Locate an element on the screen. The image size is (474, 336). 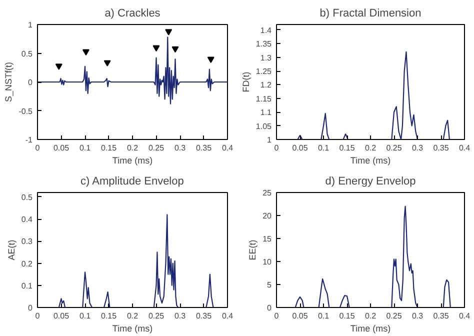
y-tick-label: 1.1 is located at coordinates (266, 113).